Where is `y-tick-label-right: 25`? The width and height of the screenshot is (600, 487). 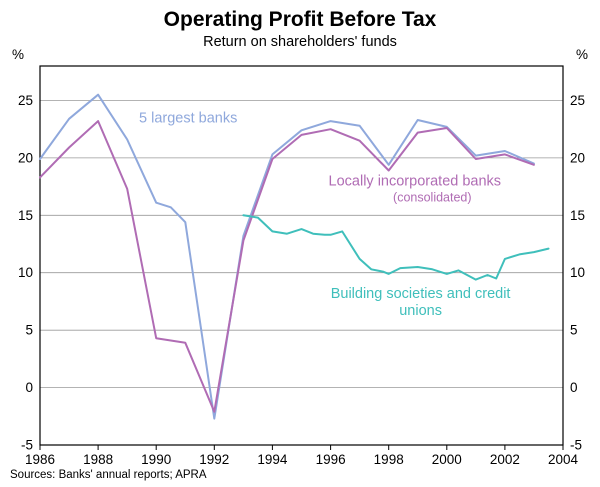
y-tick-label-right: 25 is located at coordinates (577, 100).